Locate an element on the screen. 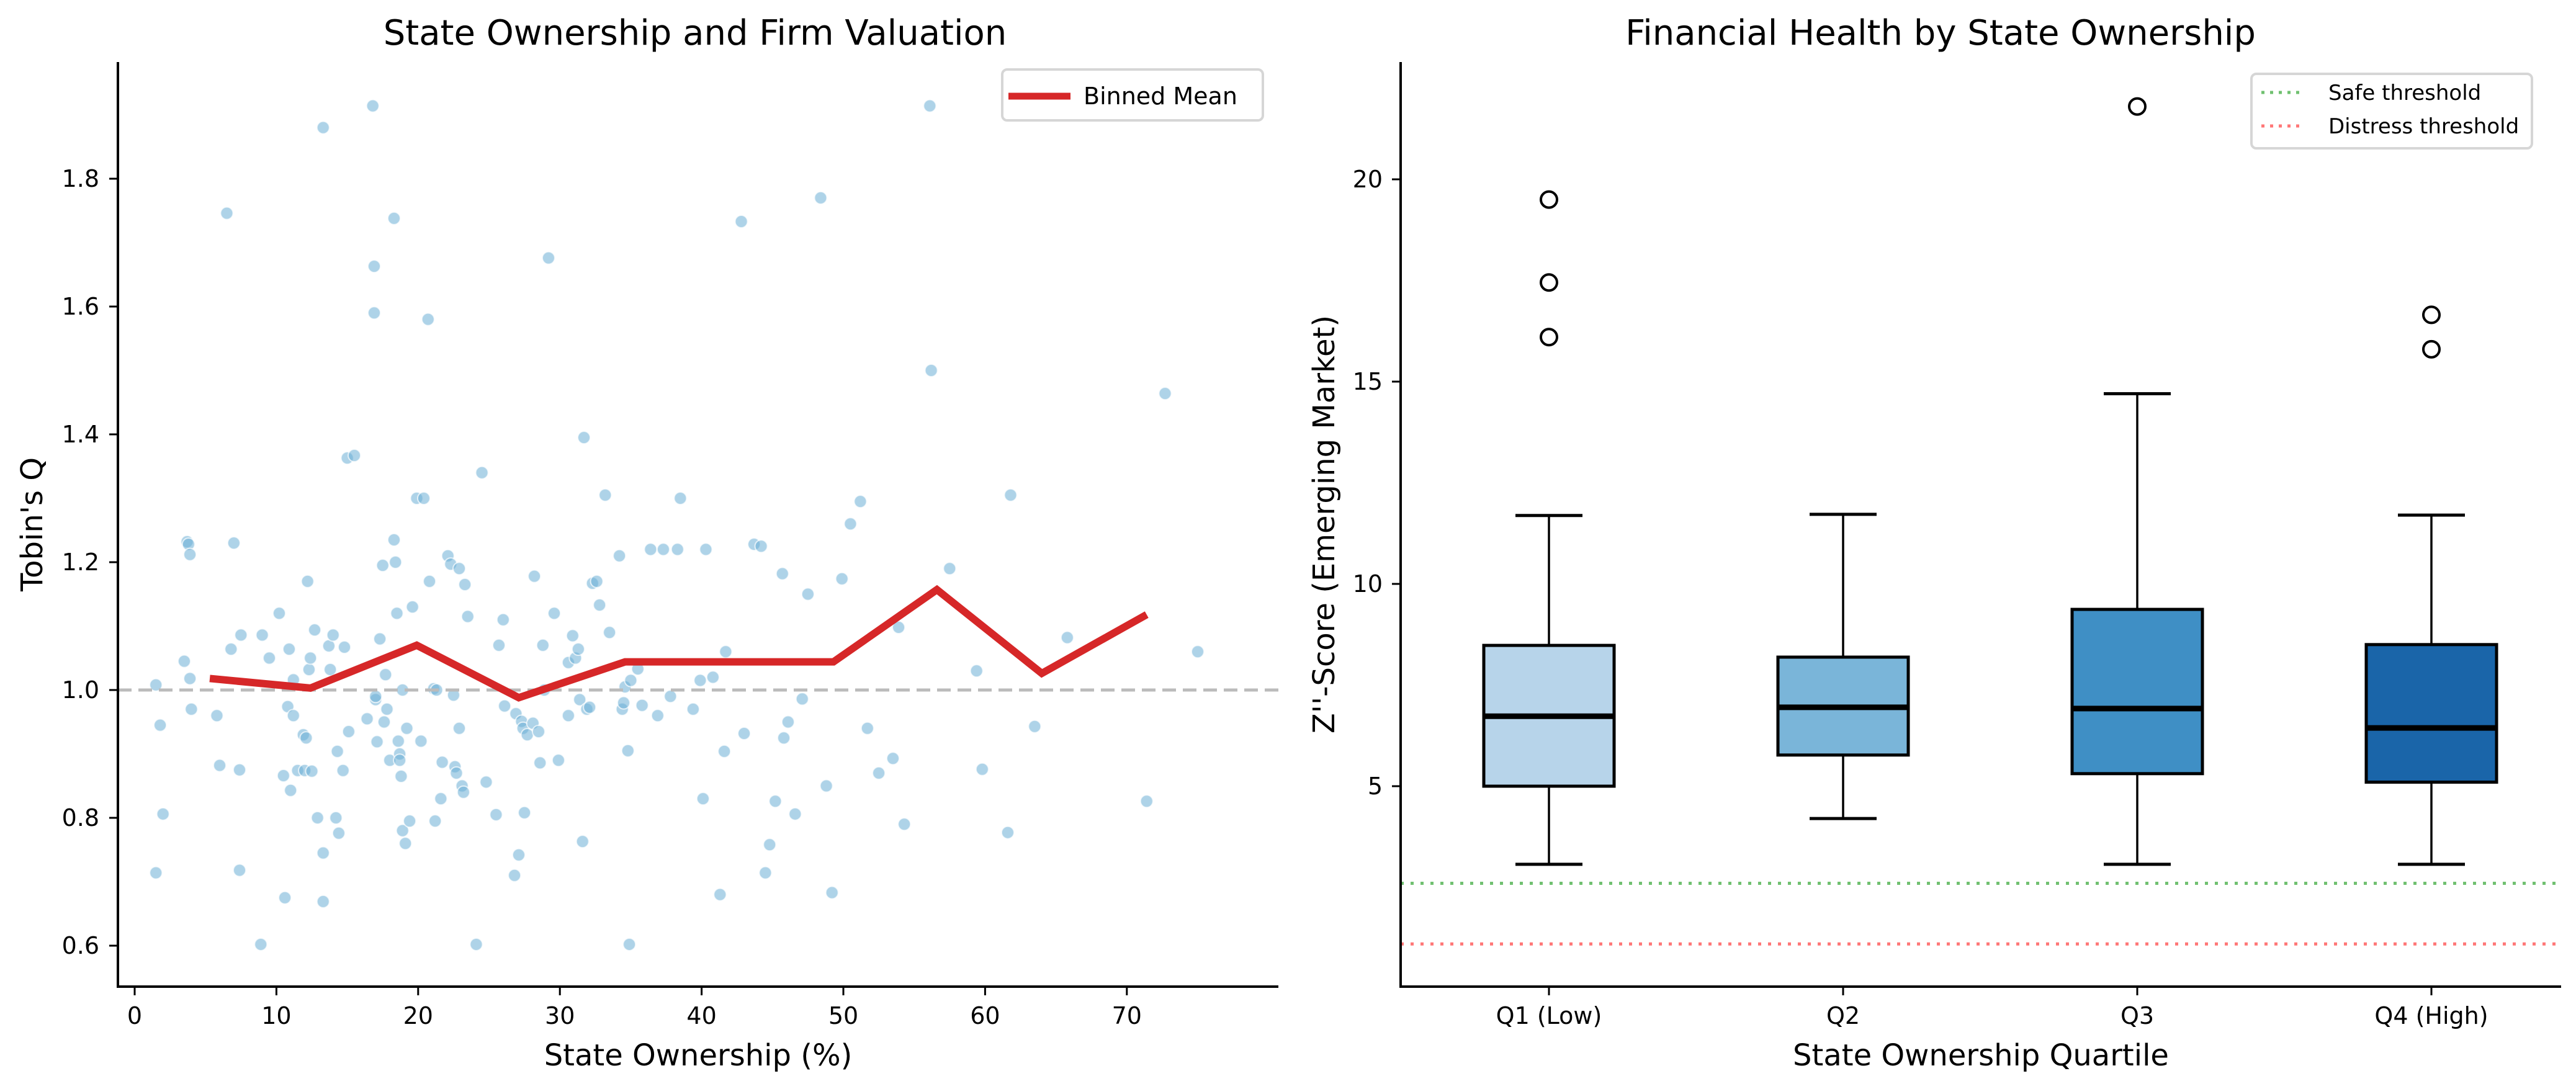  iqr-box is located at coordinates (2431, 713).